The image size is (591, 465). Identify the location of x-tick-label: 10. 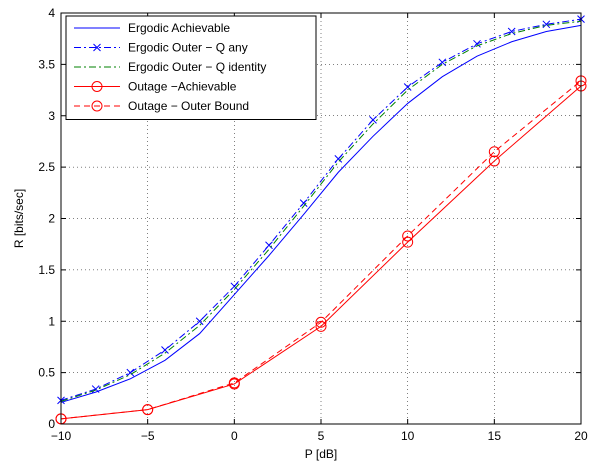
(408, 436).